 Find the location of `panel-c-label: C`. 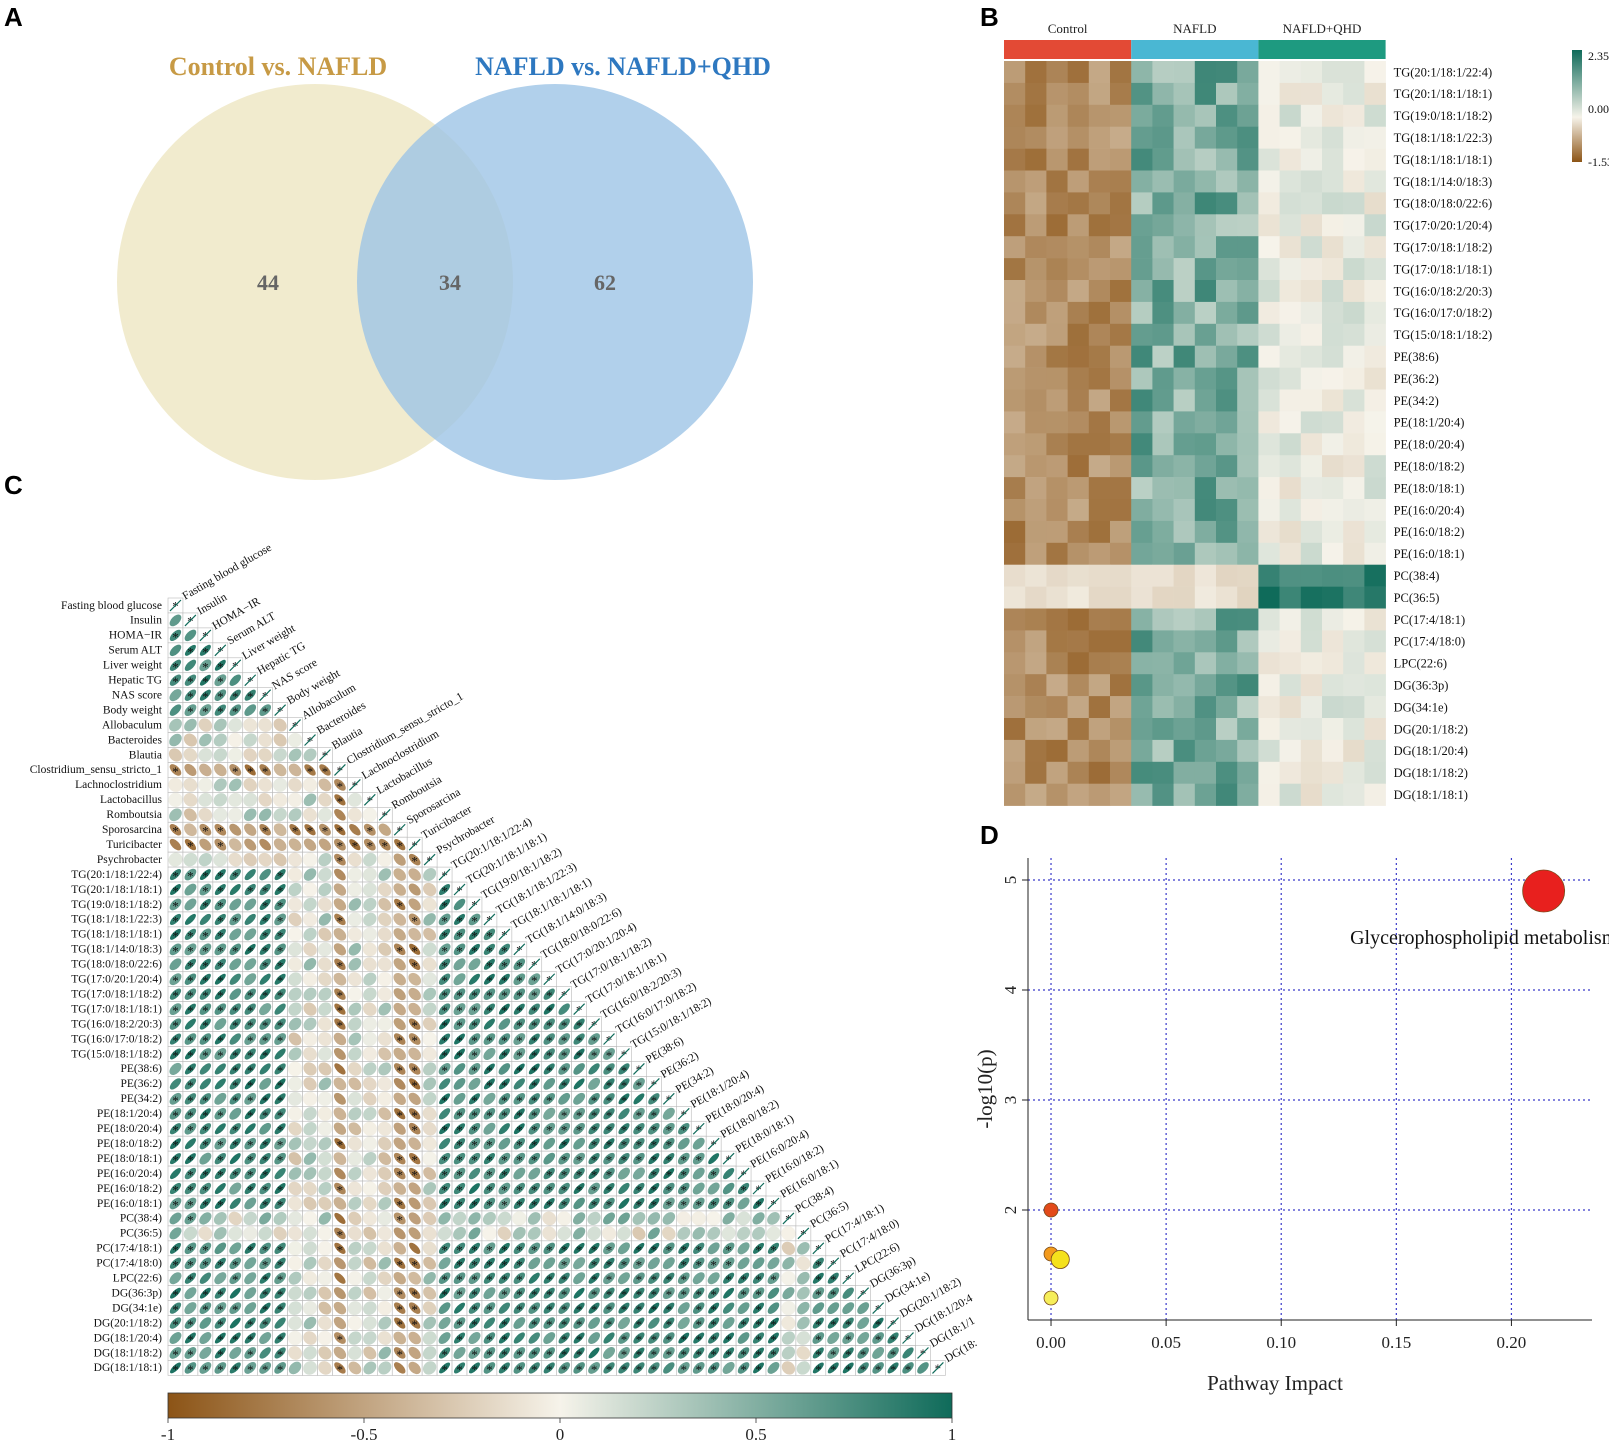

panel-c-label: C is located at coordinates (13, 485).